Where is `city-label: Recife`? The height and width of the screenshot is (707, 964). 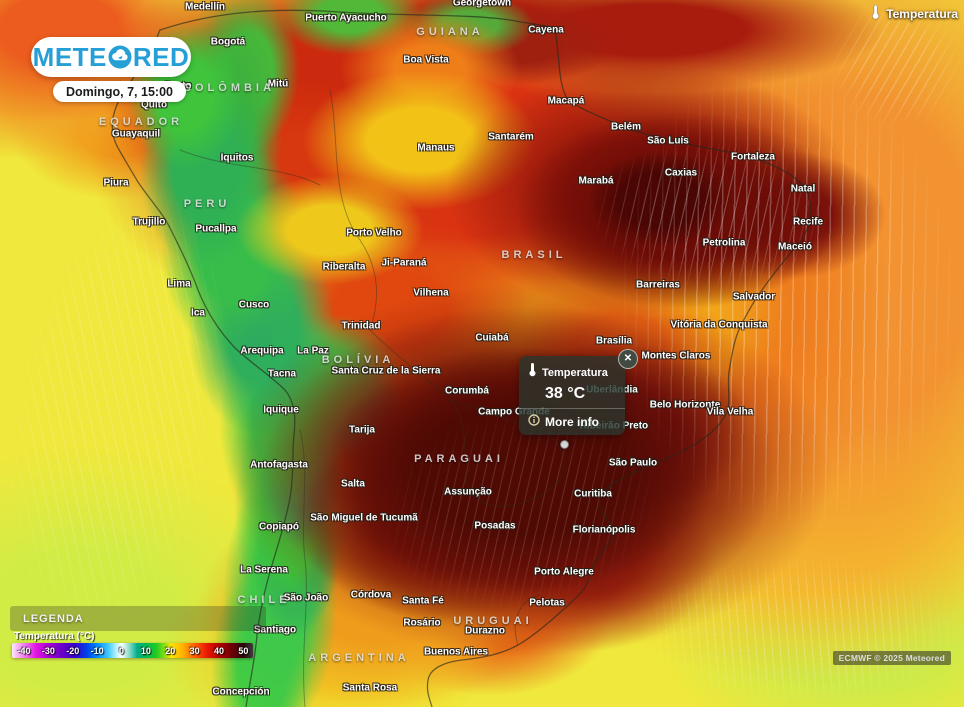
city-label: Recife is located at coordinates (808, 222).